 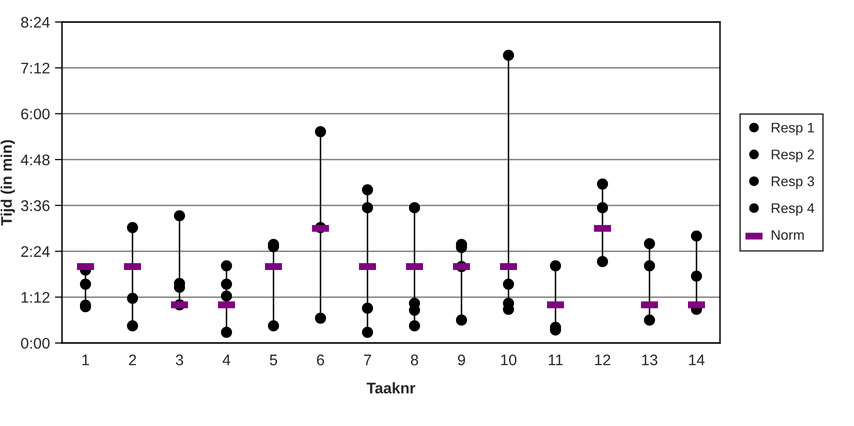 What do you see at coordinates (650, 360) in the screenshot?
I see `x-tick-label: 13` at bounding box center [650, 360].